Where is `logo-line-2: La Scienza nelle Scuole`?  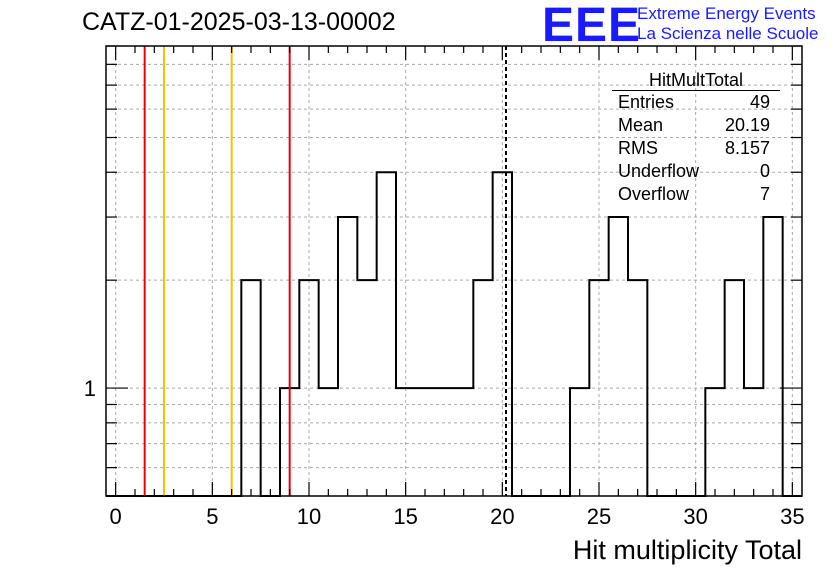 logo-line-2: La Scienza nelle Scuole is located at coordinates (728, 33).